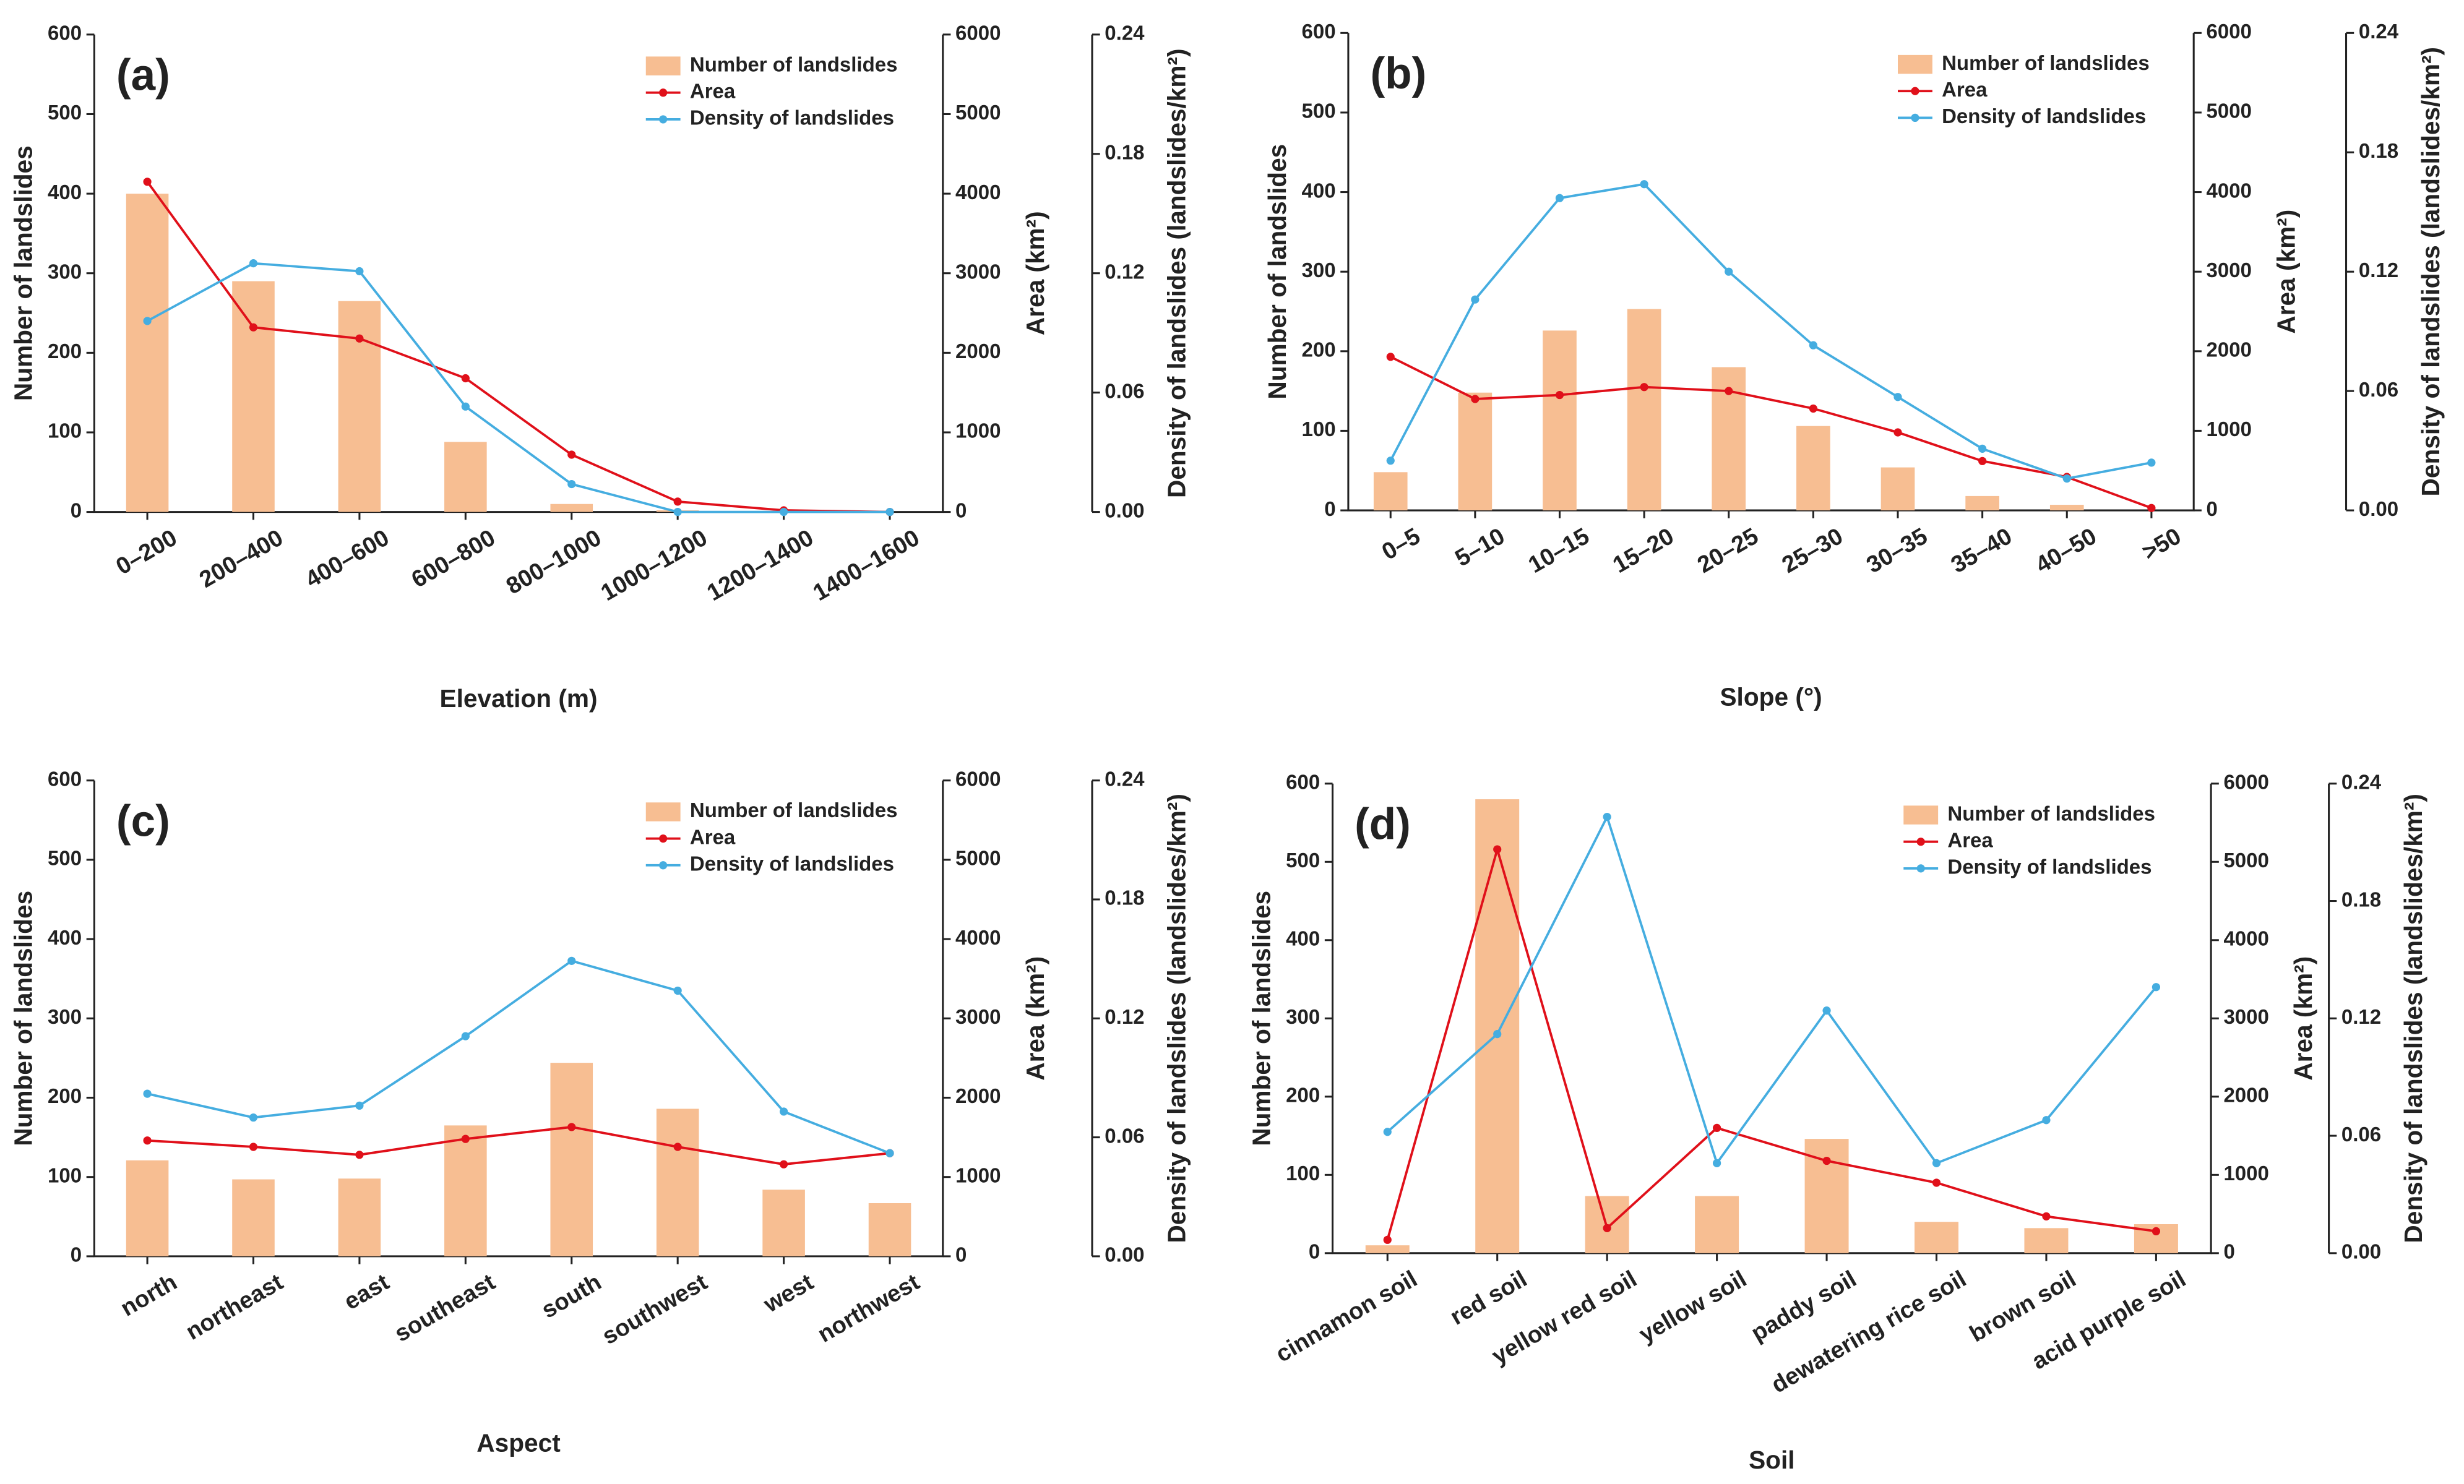 This screenshot has width=2464, height=1484. I want to click on legend-label: Area, so click(1965, 89).